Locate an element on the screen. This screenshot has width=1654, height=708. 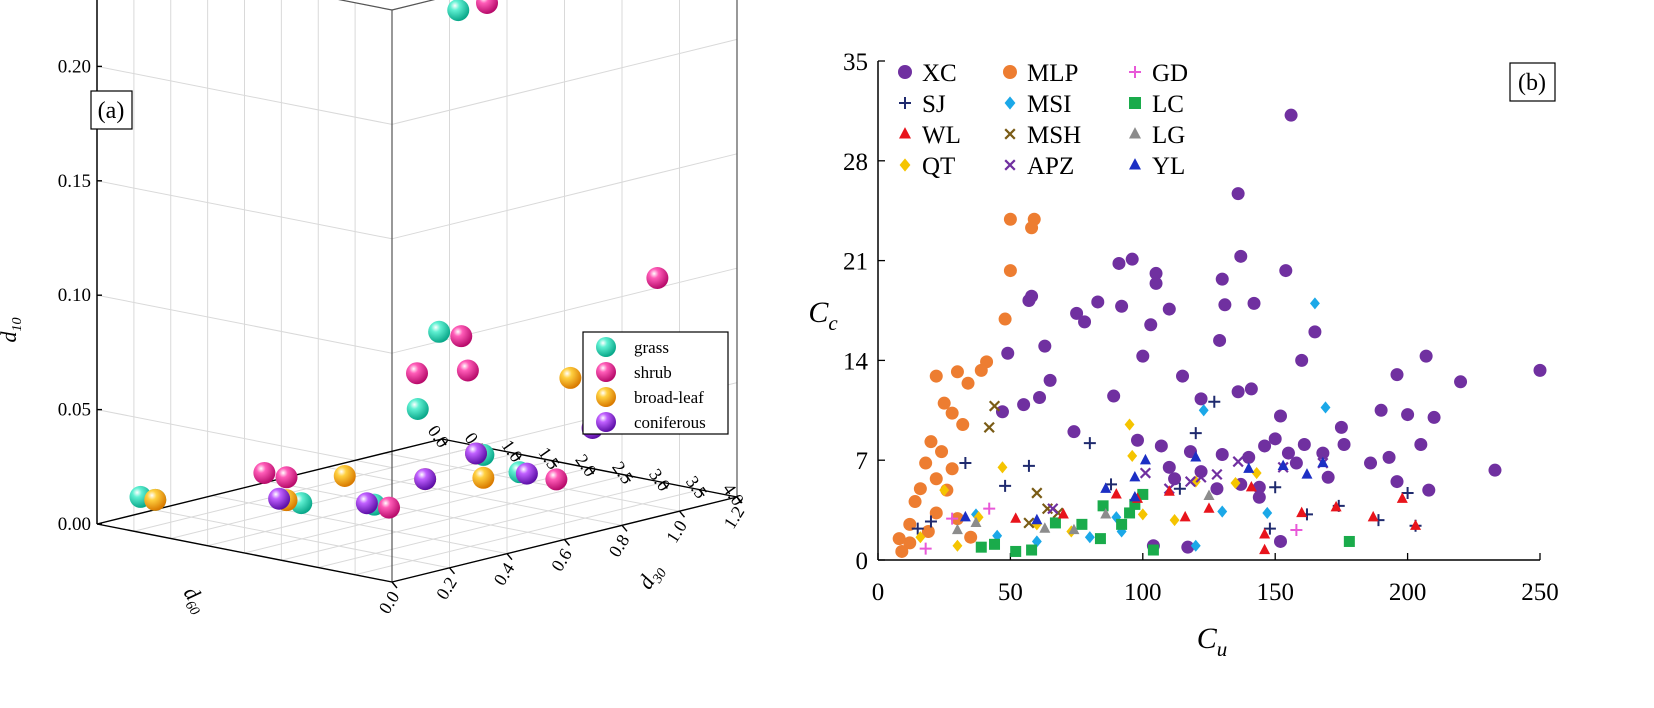
panel-a-y-axis-label: d30 is located at coordinates (651, 579).